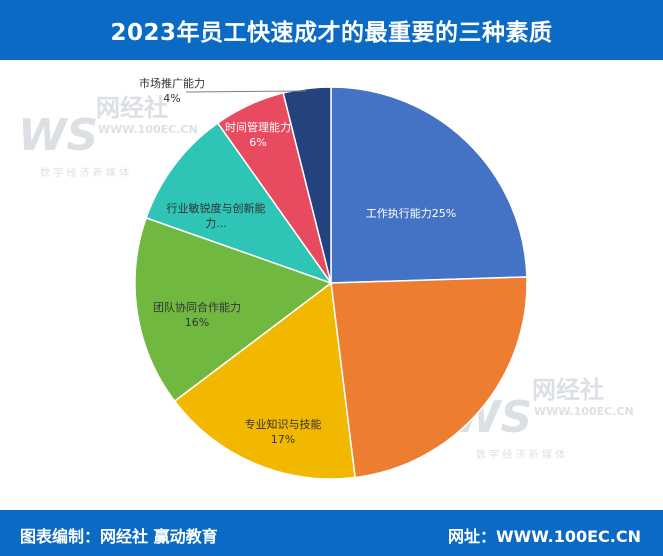 The width and height of the screenshot is (663, 556). I want to click on data-label-industry: 行业敏锐度与创新能, so click(216, 208).